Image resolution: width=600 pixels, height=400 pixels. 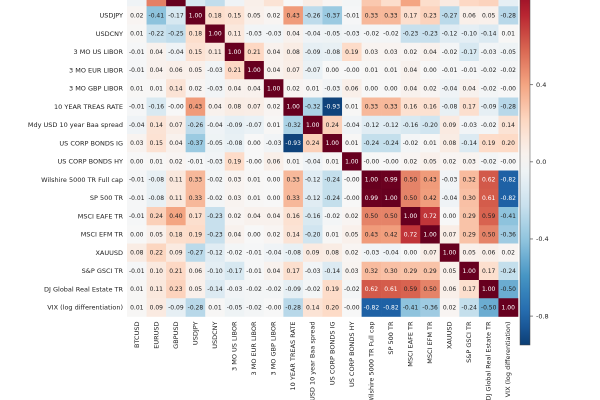 What do you see at coordinates (509, 143) in the screenshot?
I see `cell-value-label: 0.20` at bounding box center [509, 143].